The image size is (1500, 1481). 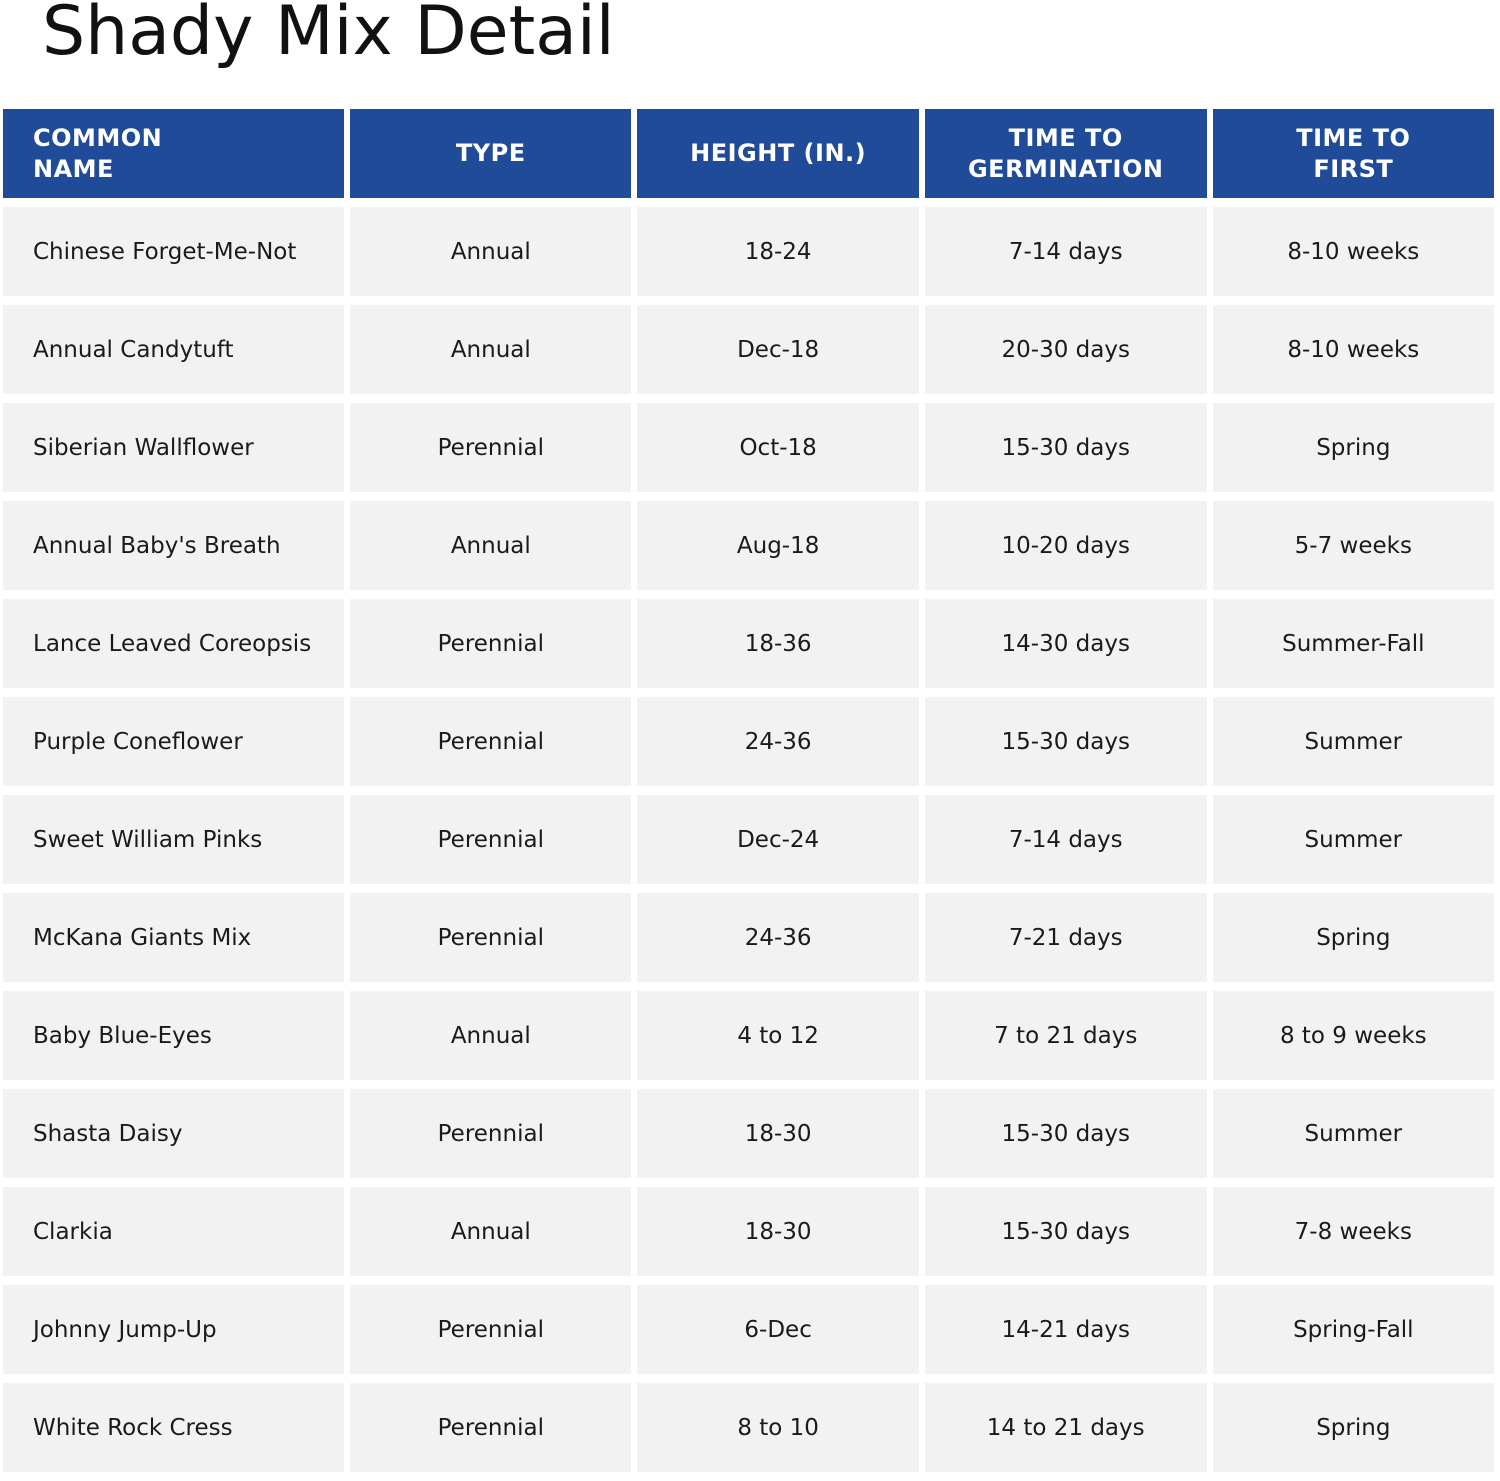 I want to click on table-cell: Siberian Wallflower, so click(x=174, y=447).